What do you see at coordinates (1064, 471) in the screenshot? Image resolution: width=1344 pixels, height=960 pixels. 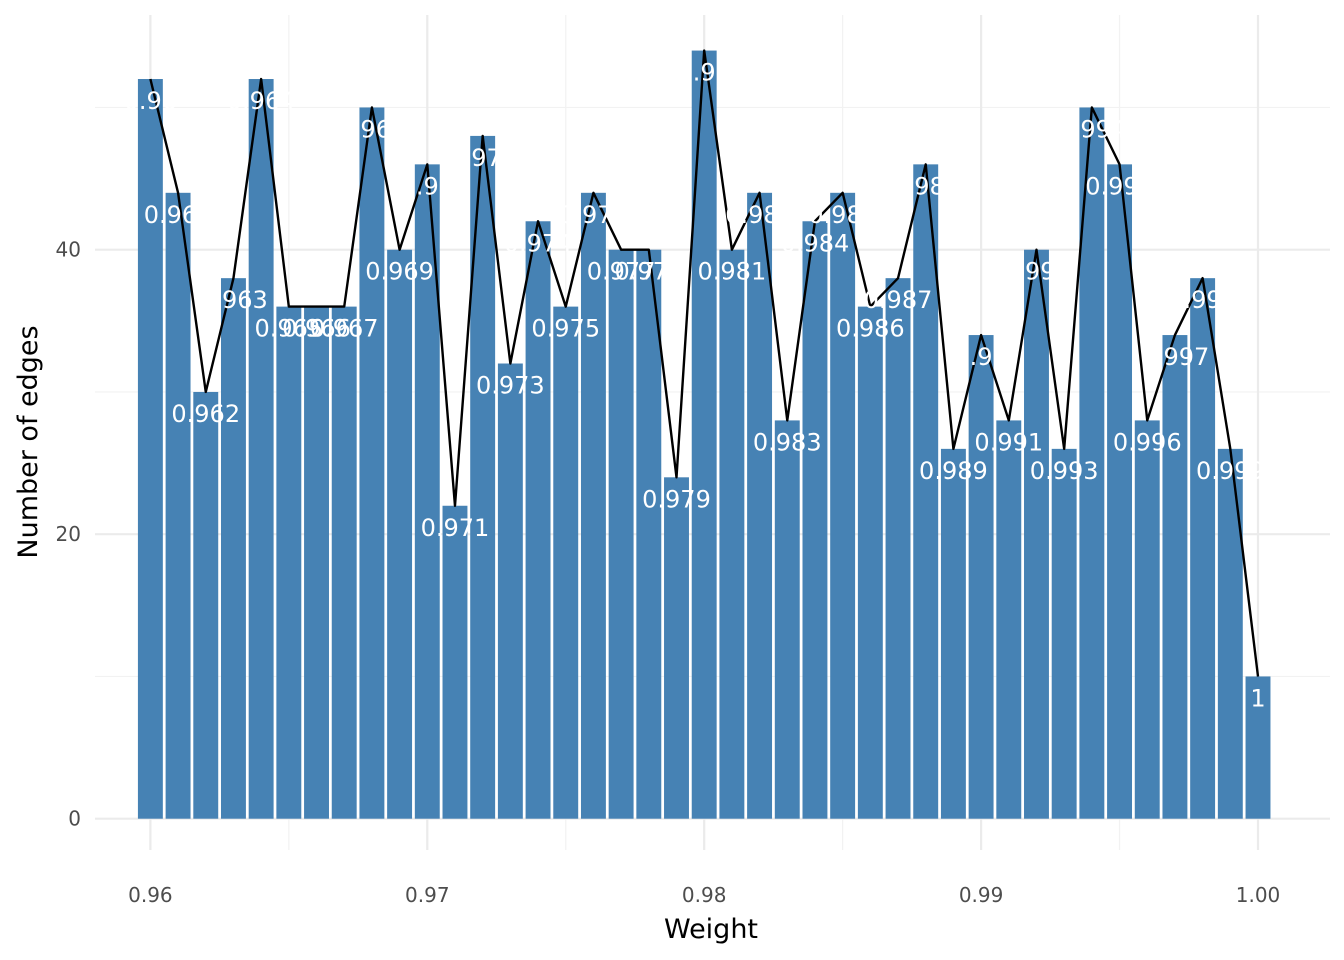 I see `bar-label: 0.993` at bounding box center [1064, 471].